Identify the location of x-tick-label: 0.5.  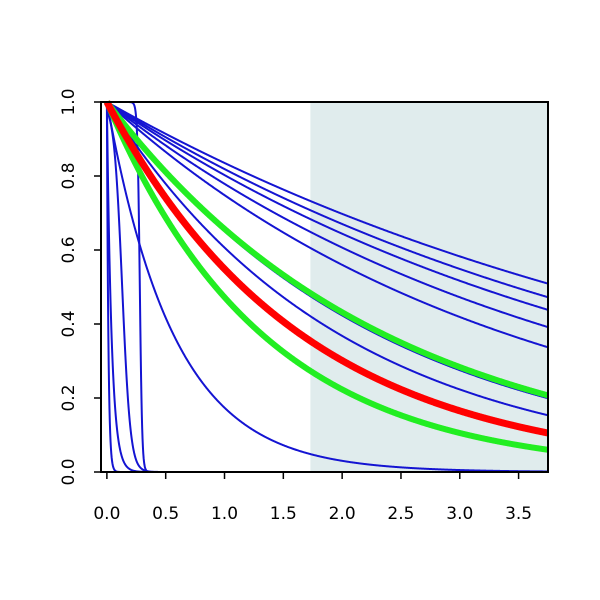
(165, 514).